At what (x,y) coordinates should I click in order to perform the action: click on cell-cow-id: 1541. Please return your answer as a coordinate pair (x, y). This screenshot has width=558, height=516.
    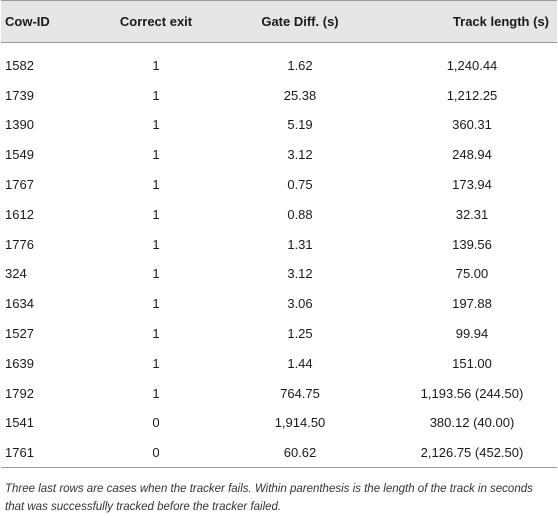
    Looking at the image, I should click on (19, 423).